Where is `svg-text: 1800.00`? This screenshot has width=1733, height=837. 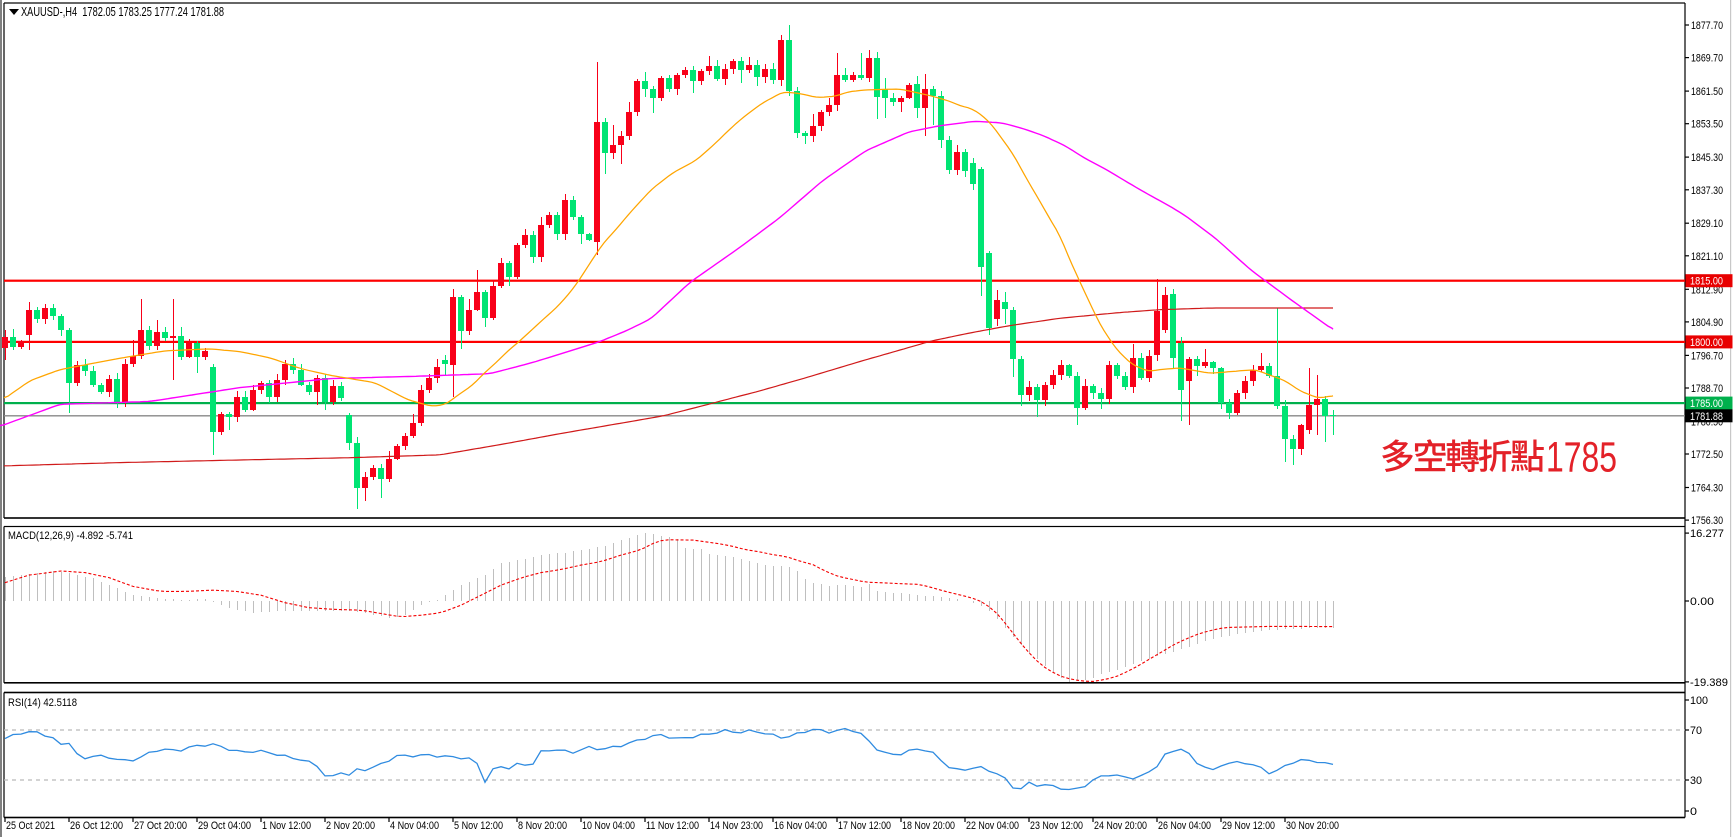
svg-text: 1800.00 is located at coordinates (1706, 343).